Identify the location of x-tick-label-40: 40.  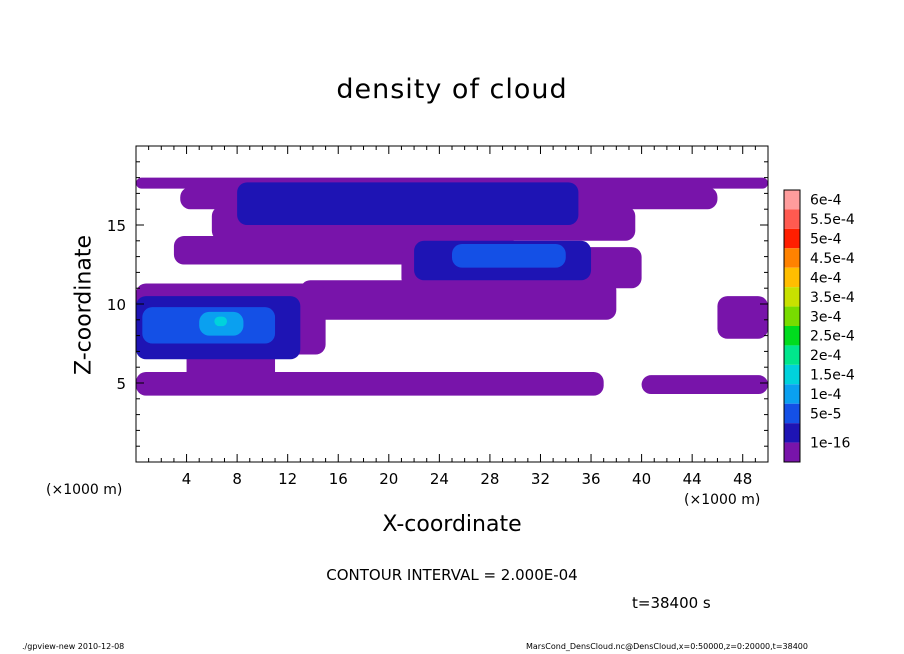
(641, 479).